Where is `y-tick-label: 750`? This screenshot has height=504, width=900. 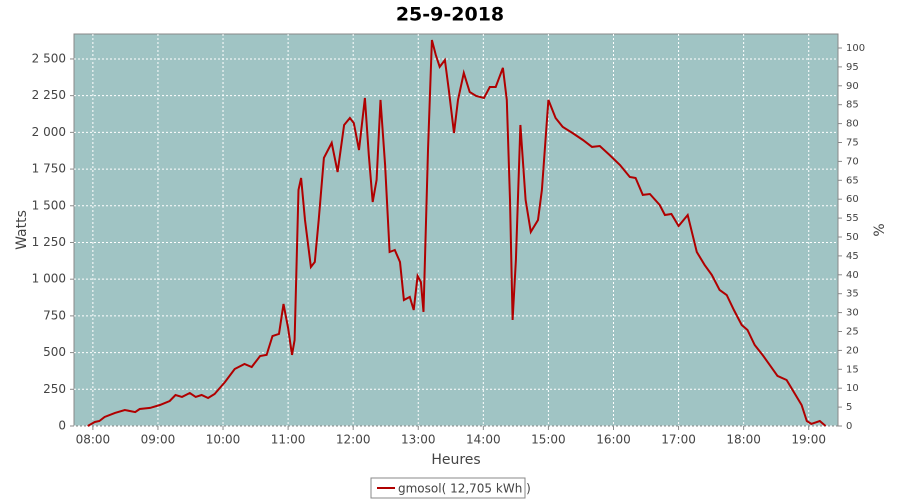
y-tick-label: 750 is located at coordinates (54, 315).